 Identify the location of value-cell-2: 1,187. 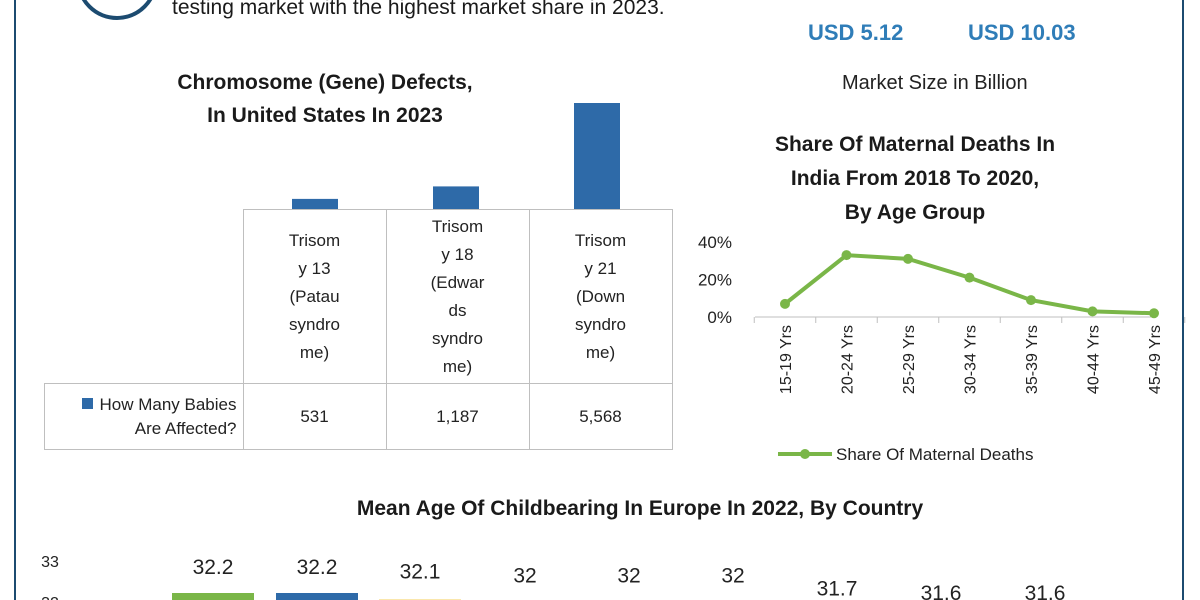
(457, 417).